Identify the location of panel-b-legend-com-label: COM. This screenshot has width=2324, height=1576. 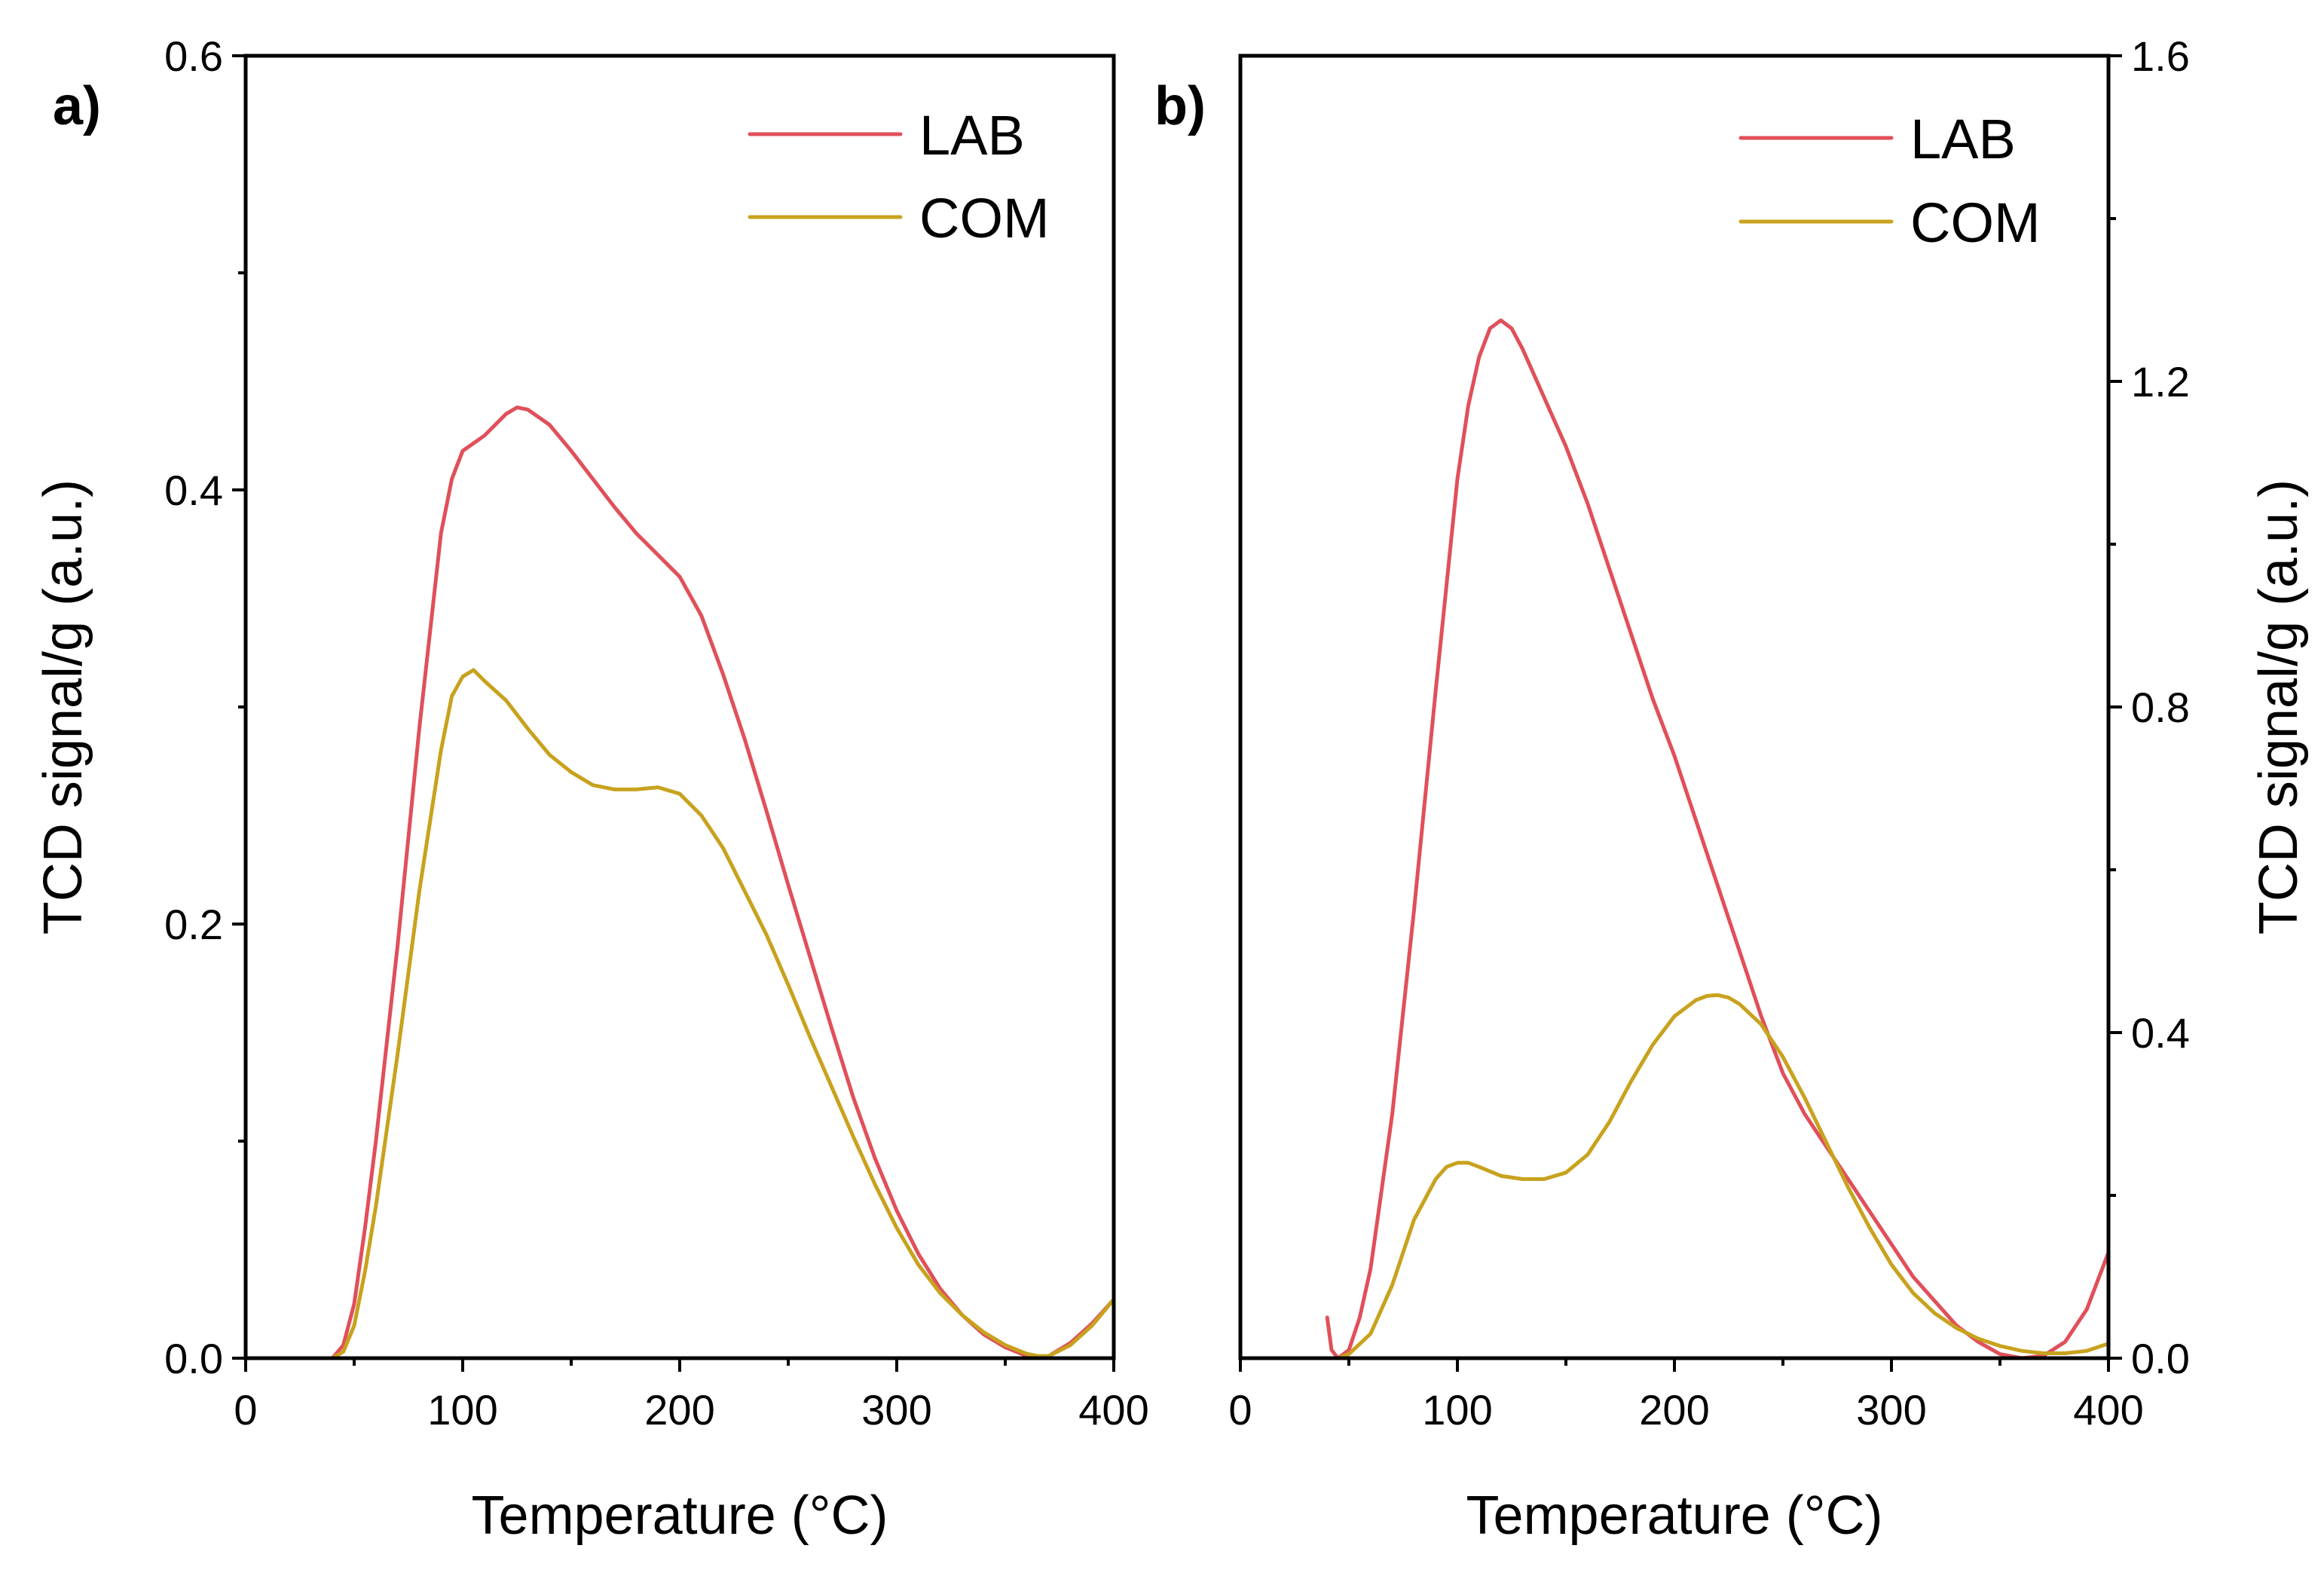
(1975, 222).